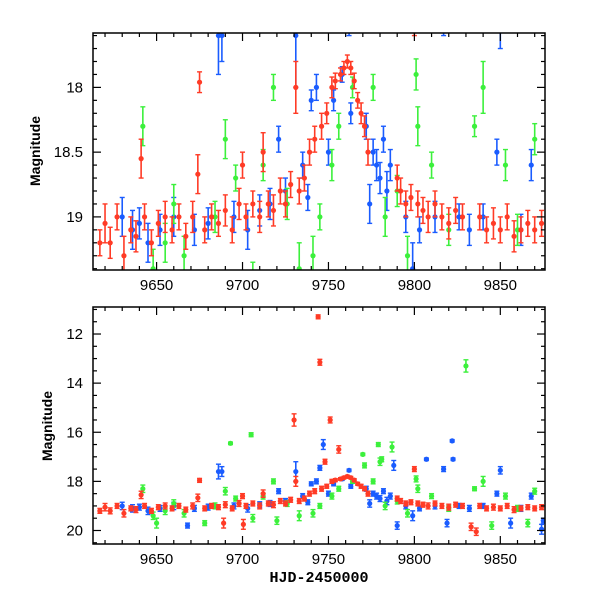 The image size is (600, 600). What do you see at coordinates (74, 217) in the screenshot?
I see `y-tick-label: 19` at bounding box center [74, 217].